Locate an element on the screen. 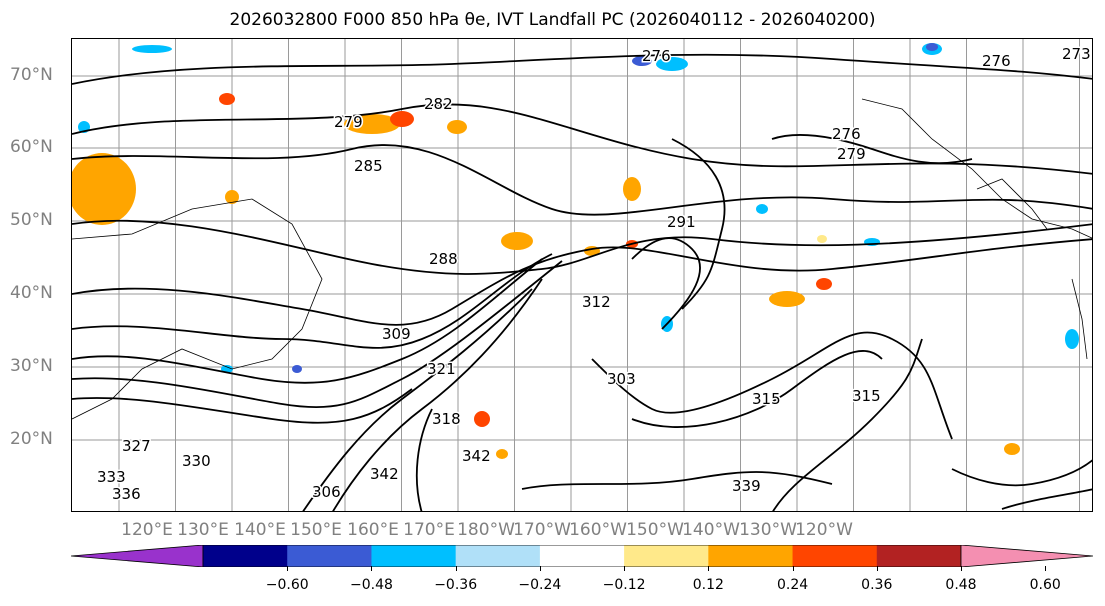  contour-label: 333 is located at coordinates (111, 477).